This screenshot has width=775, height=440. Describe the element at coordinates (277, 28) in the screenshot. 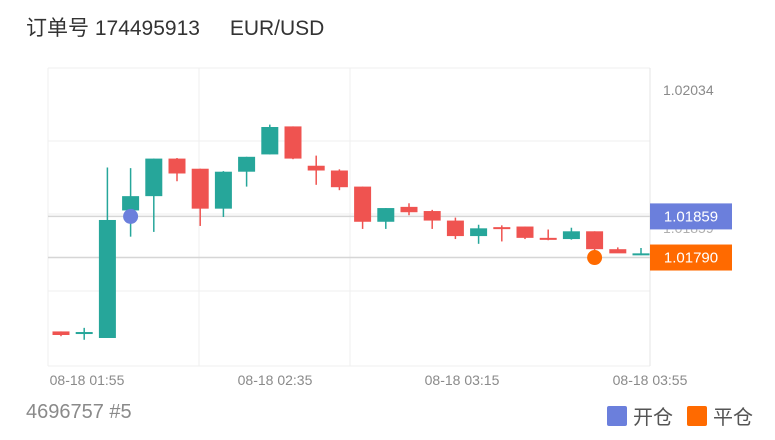

I see `currency-pair: EUR/USD` at that location.